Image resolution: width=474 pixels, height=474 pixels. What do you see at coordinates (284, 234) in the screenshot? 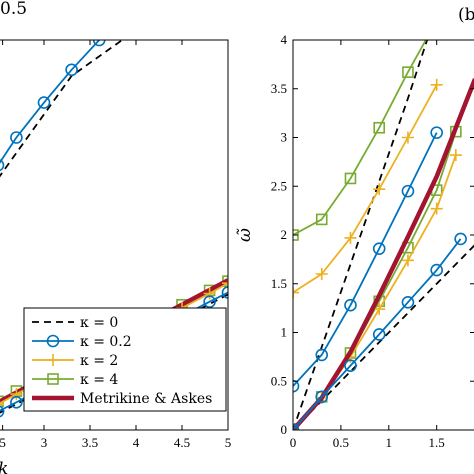
I see `y-tick-label: 2` at bounding box center [284, 234].